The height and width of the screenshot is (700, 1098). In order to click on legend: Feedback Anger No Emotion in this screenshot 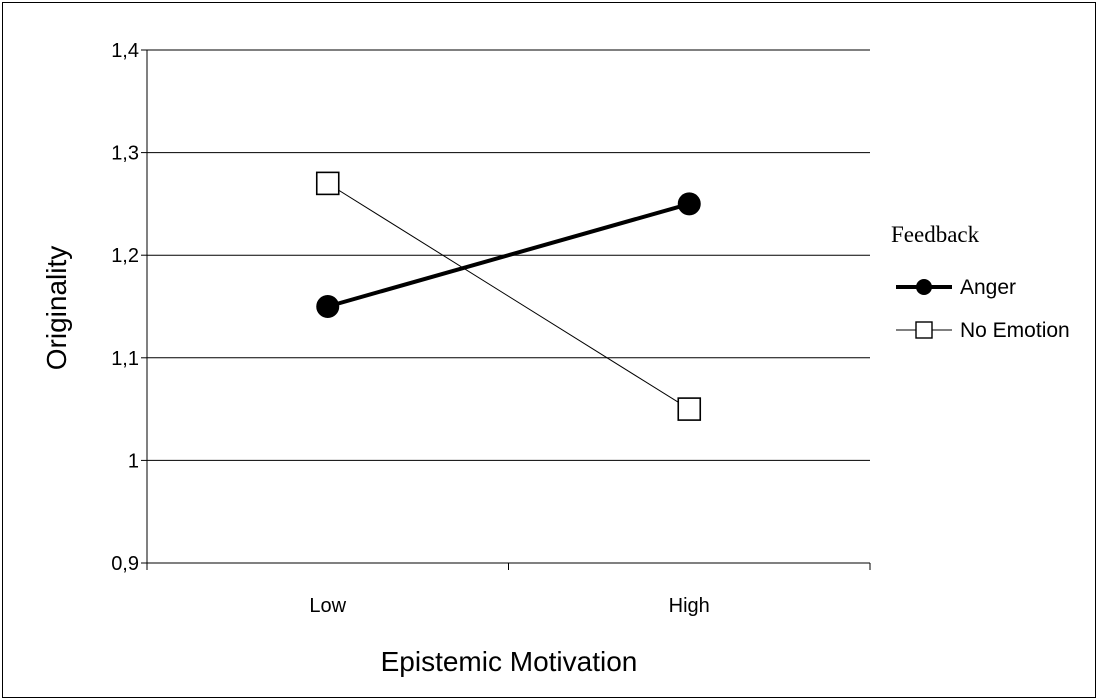, I will do `click(980, 282)`.